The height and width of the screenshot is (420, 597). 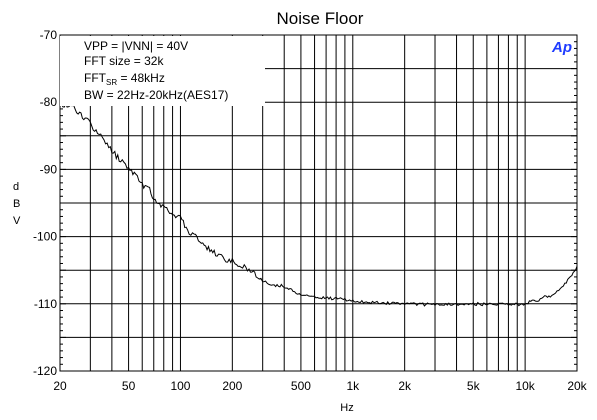 What do you see at coordinates (320, 18) in the screenshot?
I see `chart-title: Noise Floor` at bounding box center [320, 18].